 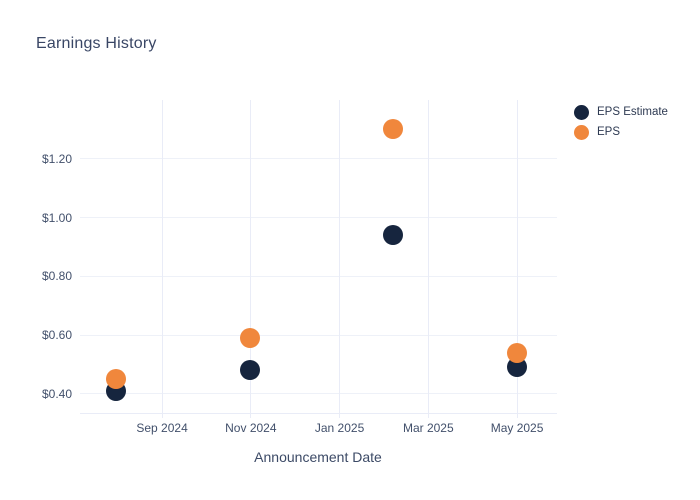 What do you see at coordinates (609, 131) in the screenshot?
I see `legend-label-eps: EPS` at bounding box center [609, 131].